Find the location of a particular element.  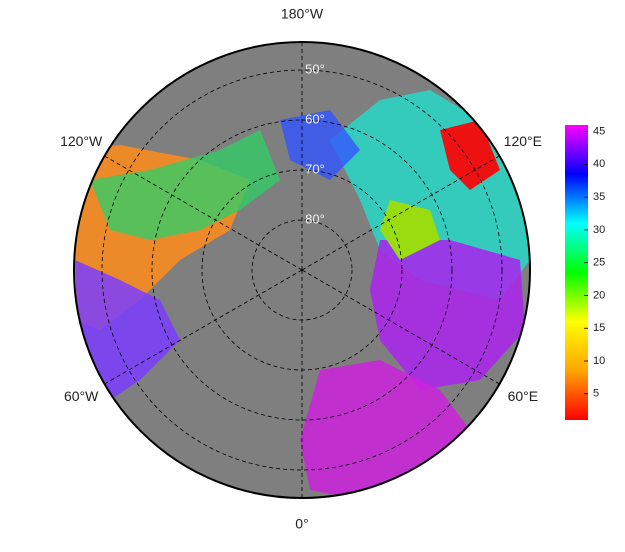

parallel-label: 70° is located at coordinates (315, 168).